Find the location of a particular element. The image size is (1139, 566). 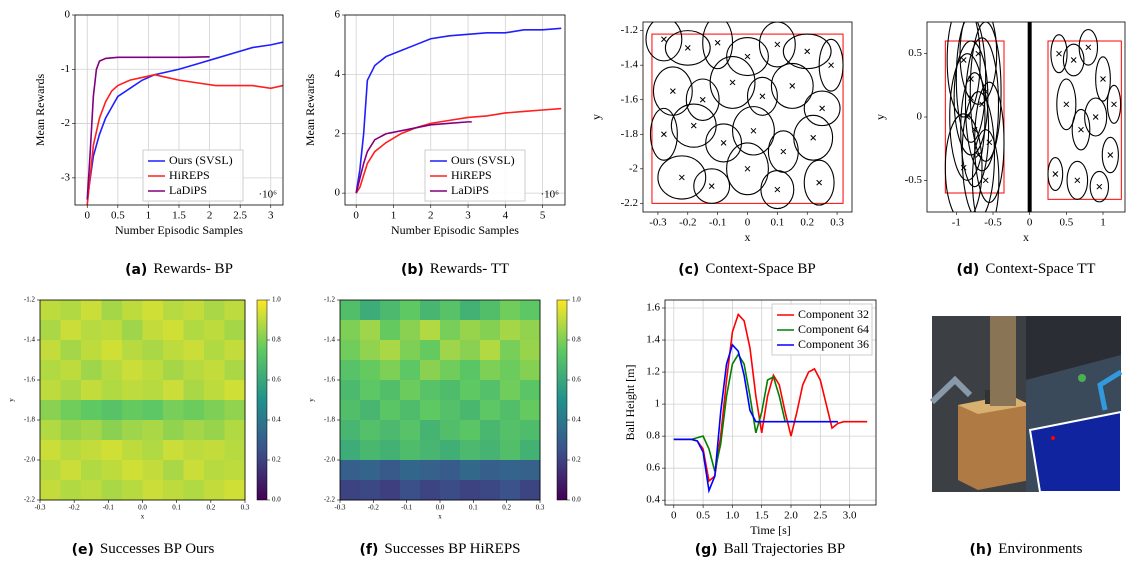

colorbar-tick-label: 1.0 is located at coordinates (576, 300).